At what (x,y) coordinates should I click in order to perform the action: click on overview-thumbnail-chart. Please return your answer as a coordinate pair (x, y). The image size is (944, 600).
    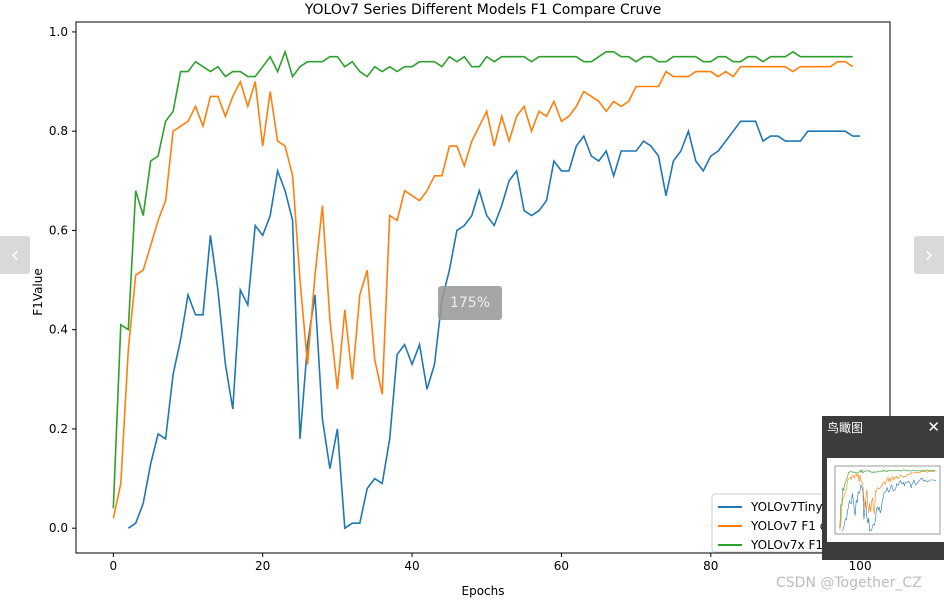
    Looking at the image, I should click on (887, 500).